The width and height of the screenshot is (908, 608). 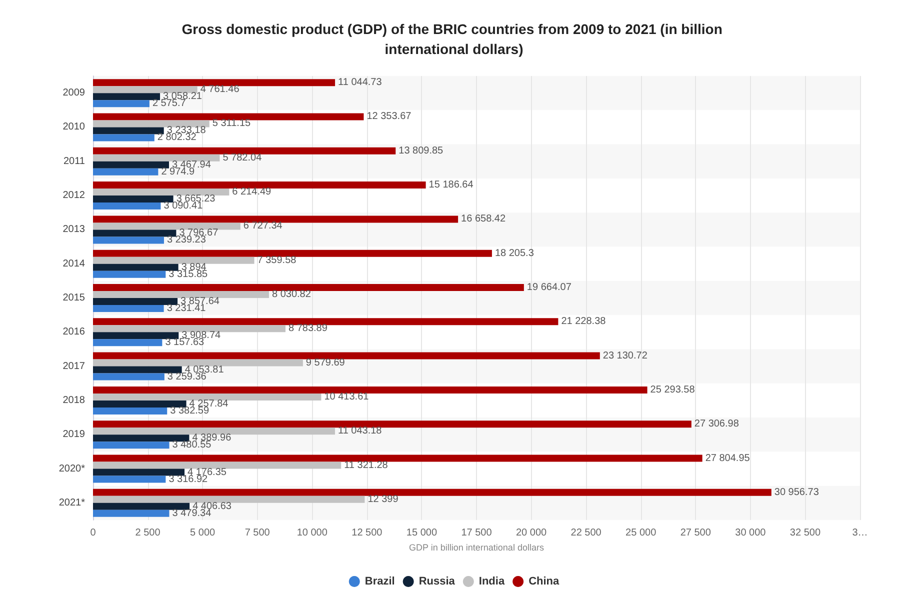 What do you see at coordinates (483, 219) in the screenshot?
I see `data-label: 16 658.42` at bounding box center [483, 219].